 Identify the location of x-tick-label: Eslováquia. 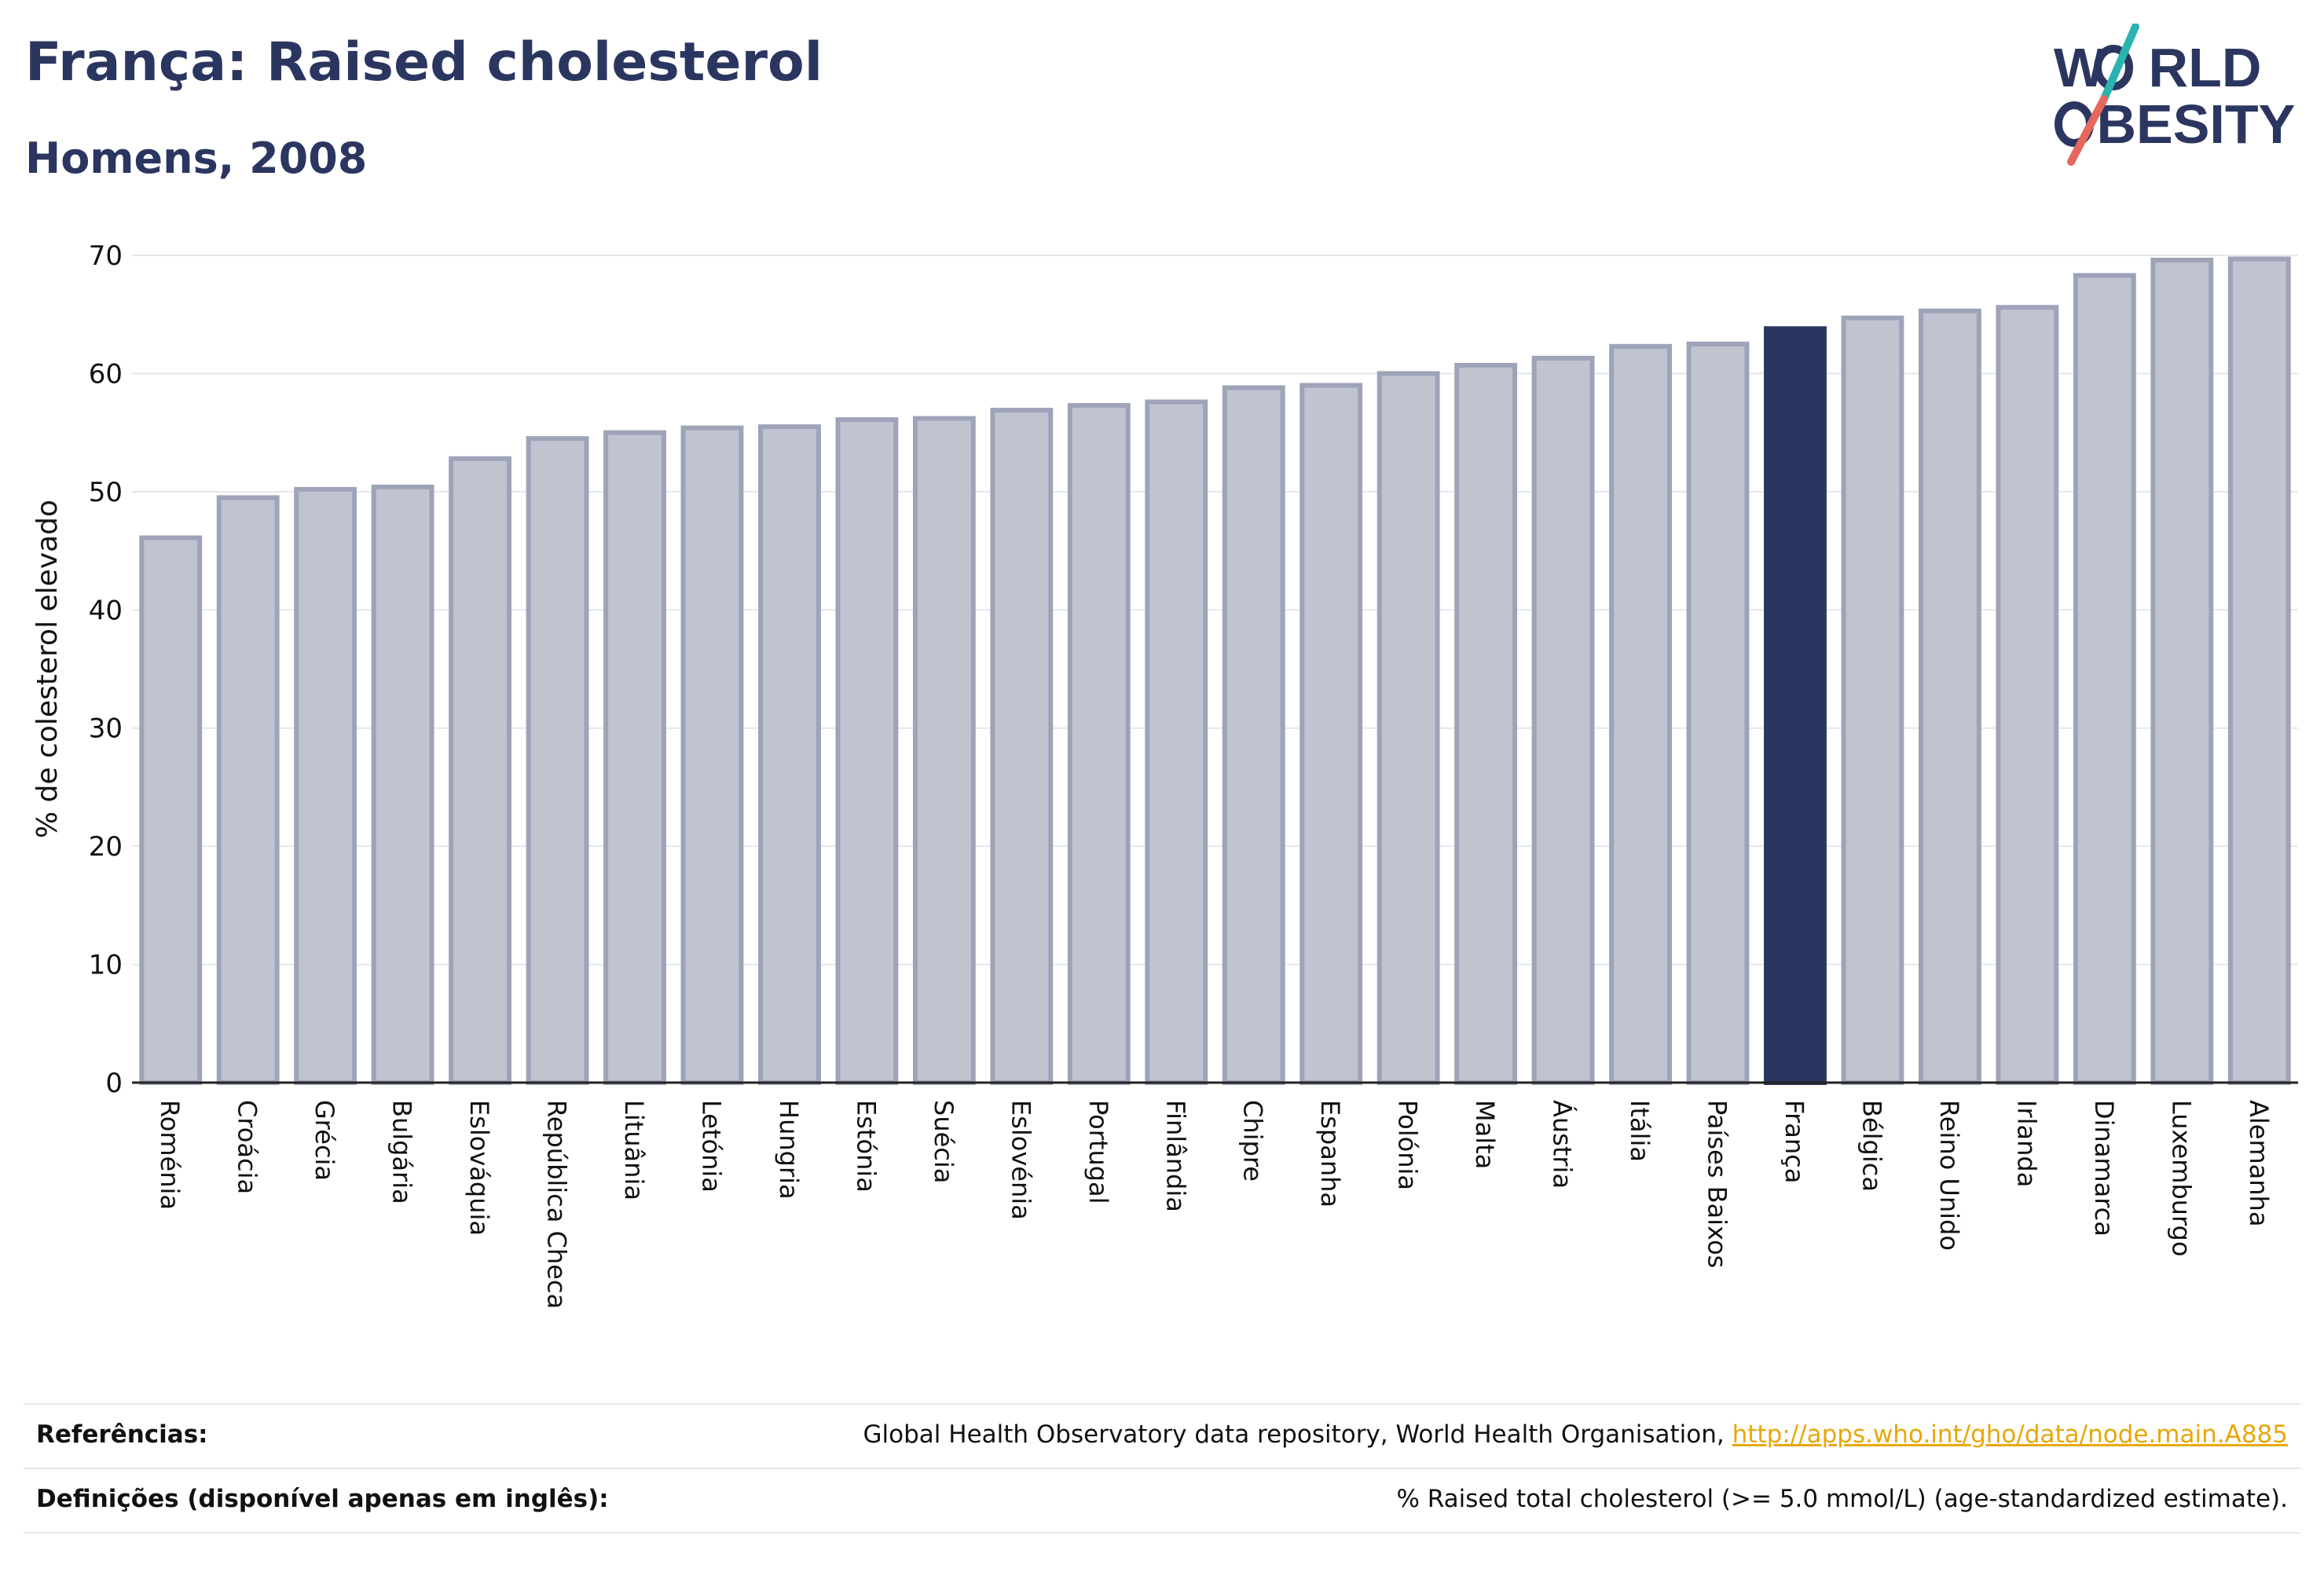
(479, 1168).